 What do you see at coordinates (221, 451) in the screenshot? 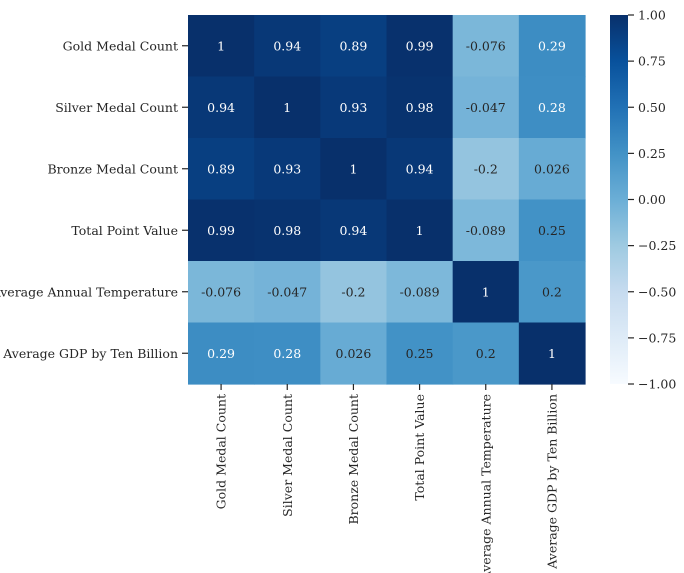
I see `x-tick-label: Gold Medal Count` at bounding box center [221, 451].